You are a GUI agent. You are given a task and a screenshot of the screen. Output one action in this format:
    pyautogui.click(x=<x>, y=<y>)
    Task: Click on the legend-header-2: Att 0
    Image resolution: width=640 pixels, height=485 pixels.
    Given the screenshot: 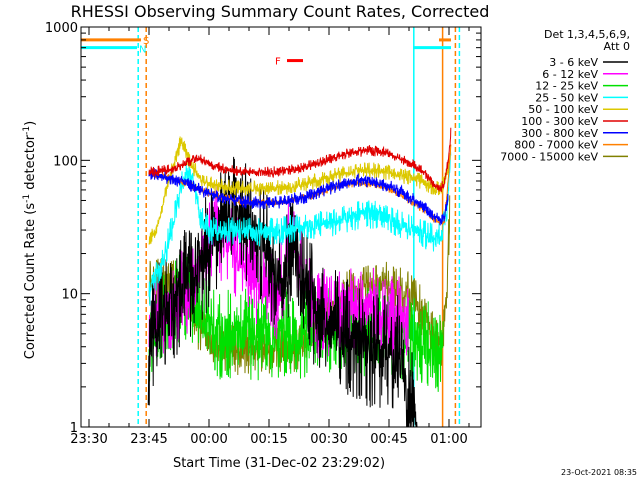 What is the action you would take?
    pyautogui.click(x=617, y=46)
    